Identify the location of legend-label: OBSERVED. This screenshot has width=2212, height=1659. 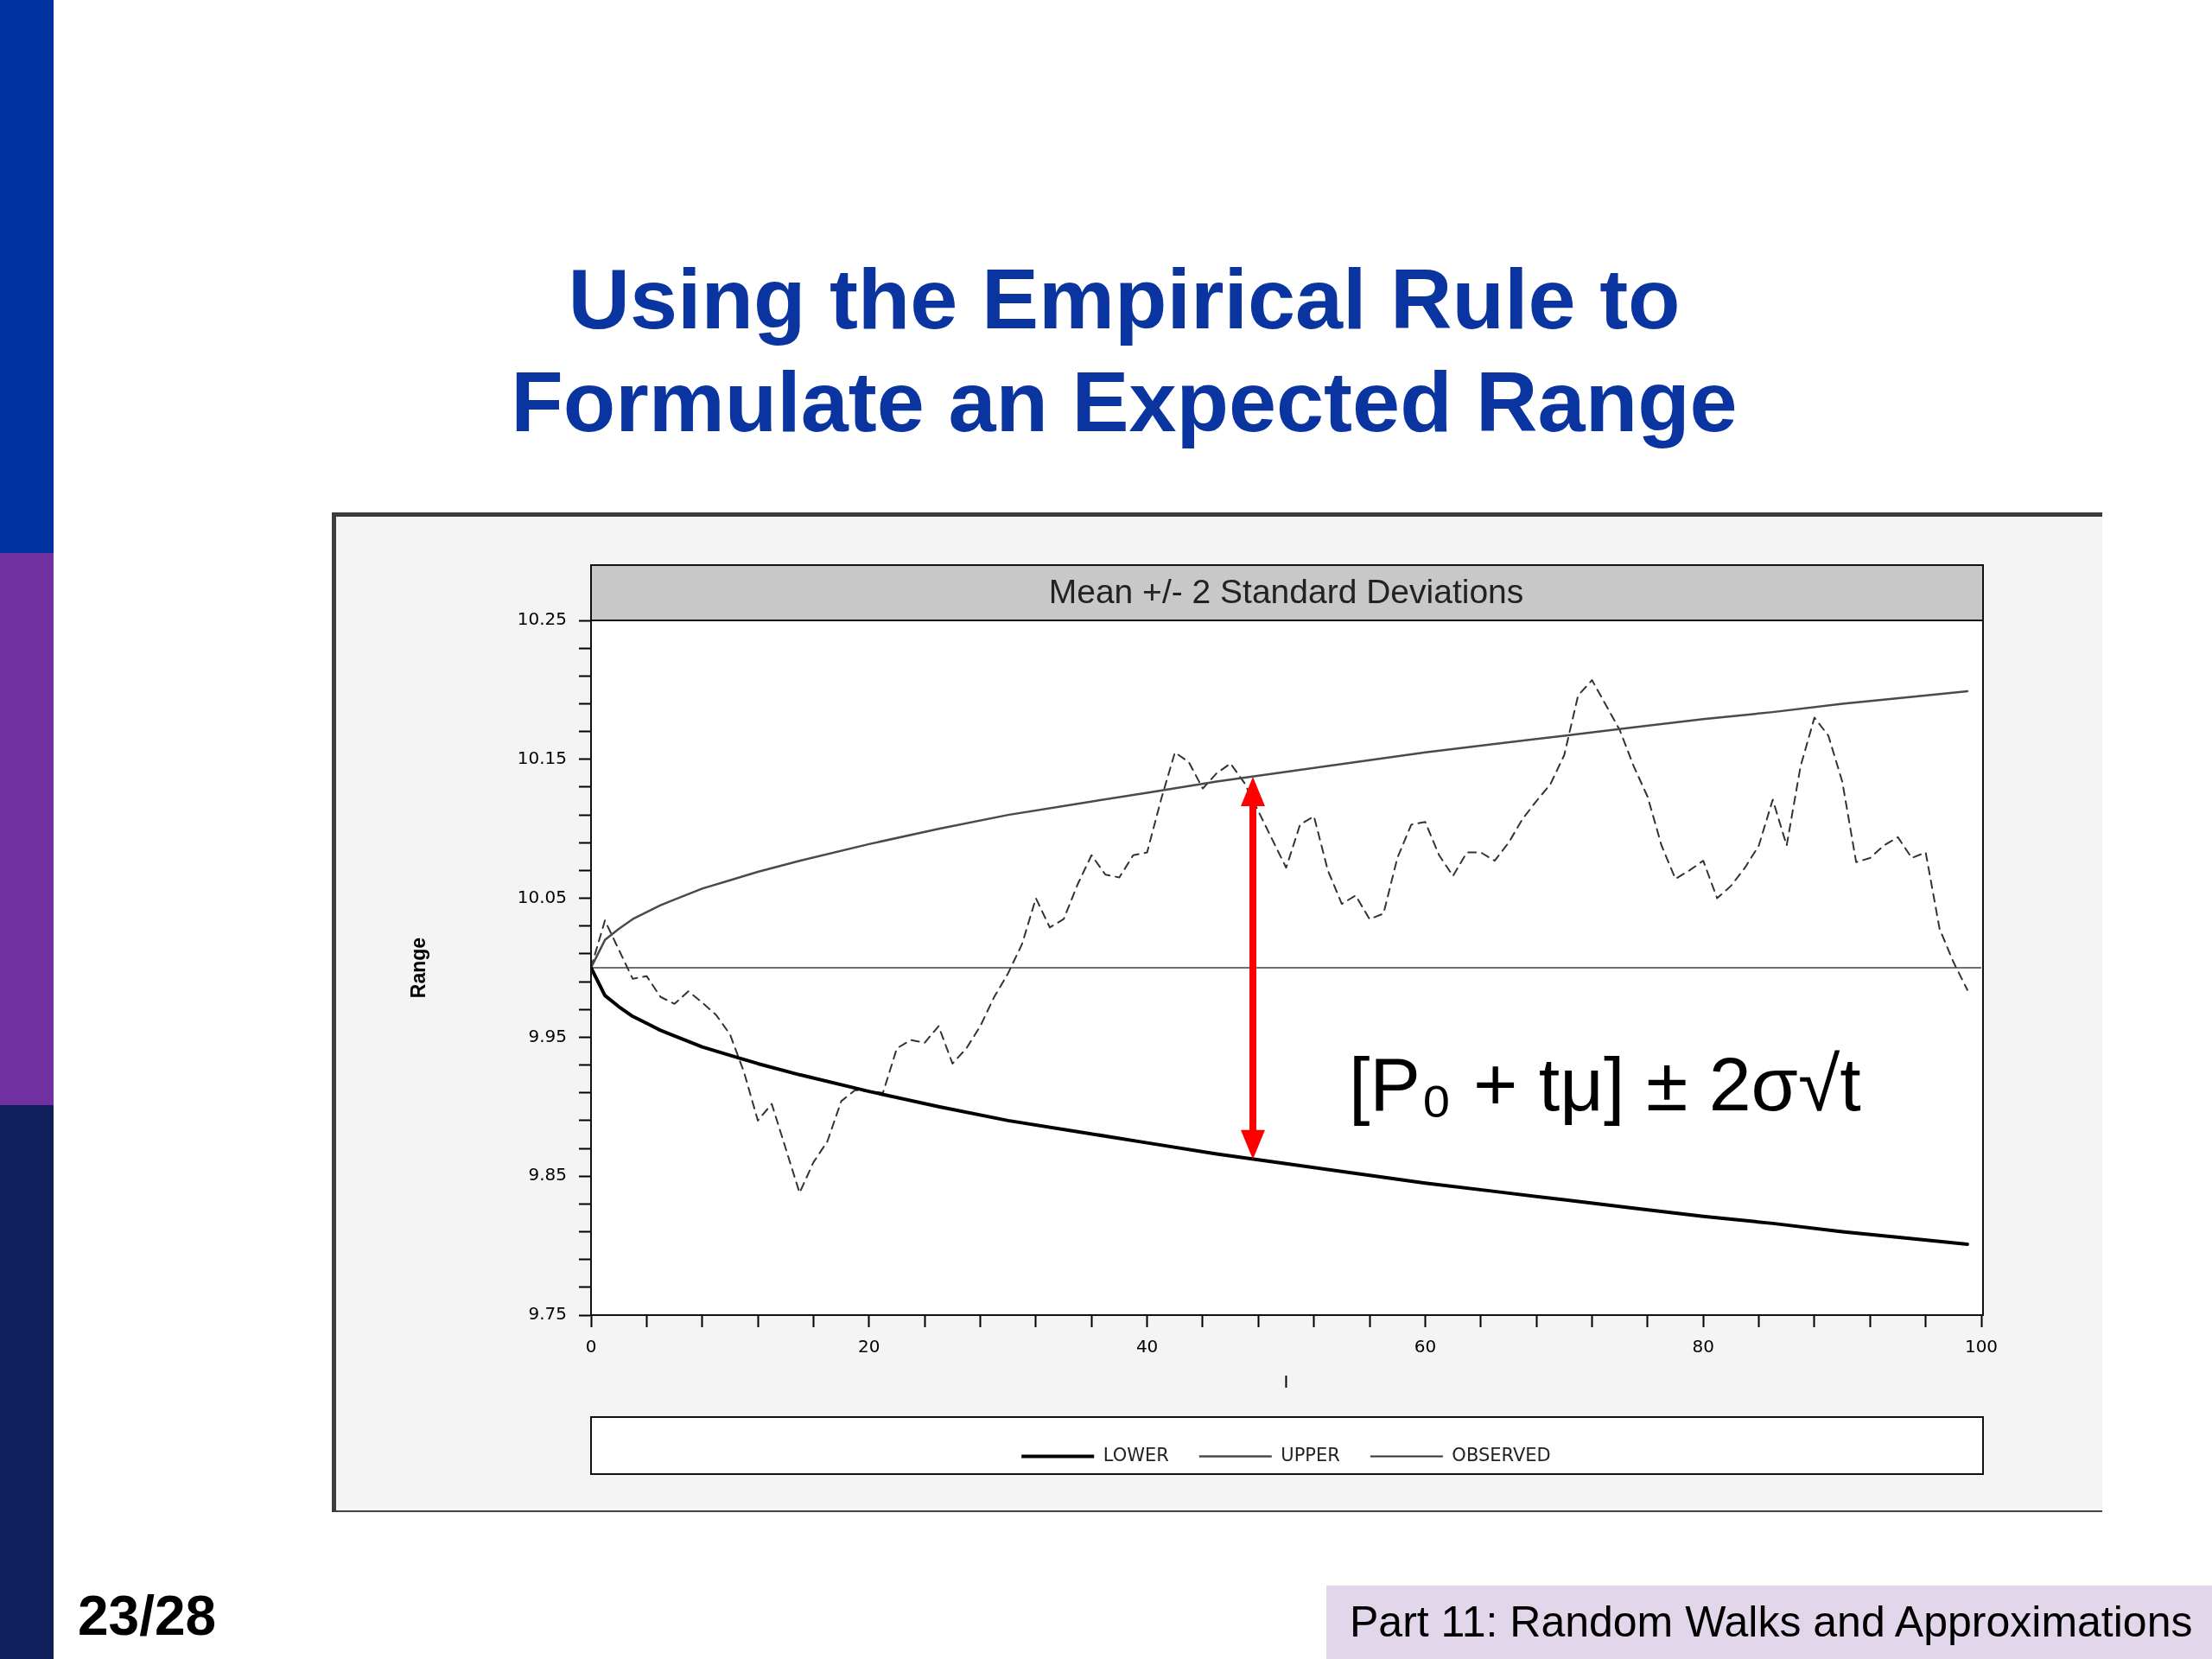
(1501, 1454).